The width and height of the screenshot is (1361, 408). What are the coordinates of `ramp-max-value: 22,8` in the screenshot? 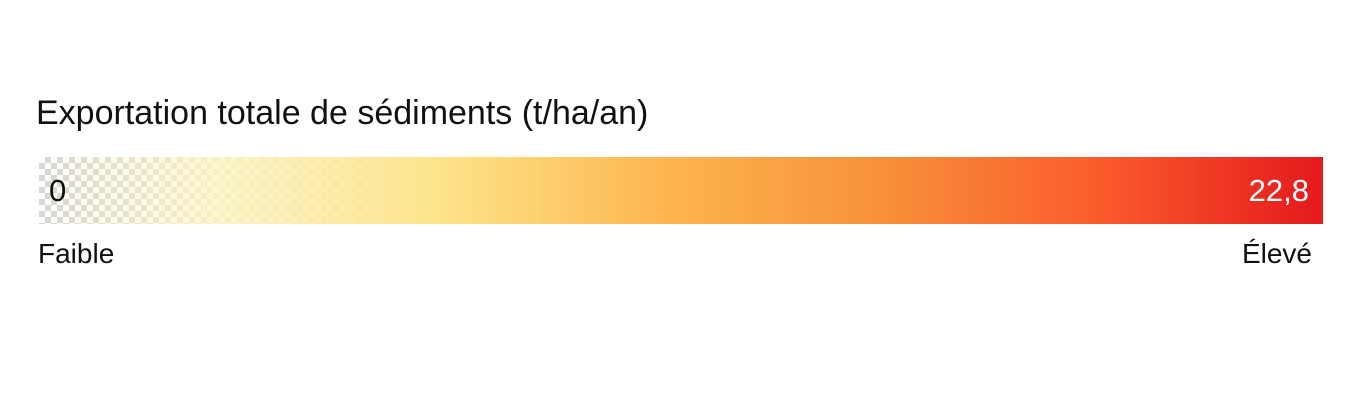 It's located at (1278, 190).